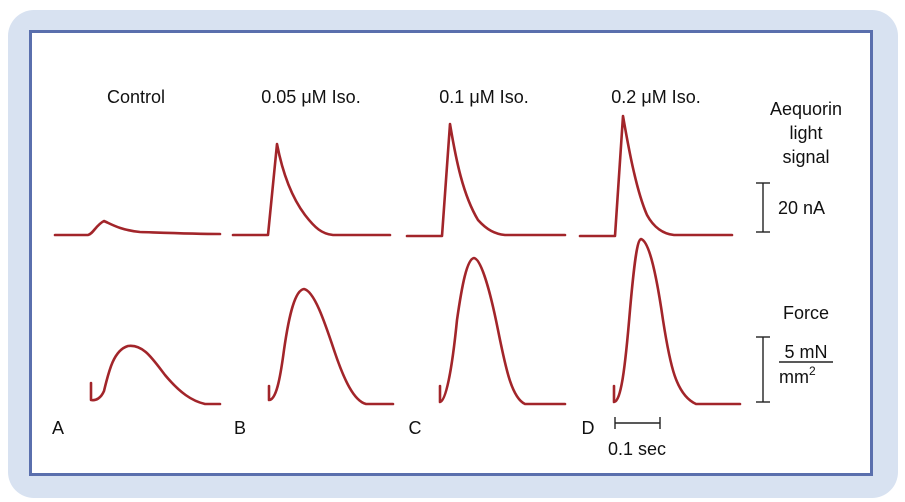  What do you see at coordinates (58, 428) in the screenshot?
I see `panel-letter-a: A` at bounding box center [58, 428].